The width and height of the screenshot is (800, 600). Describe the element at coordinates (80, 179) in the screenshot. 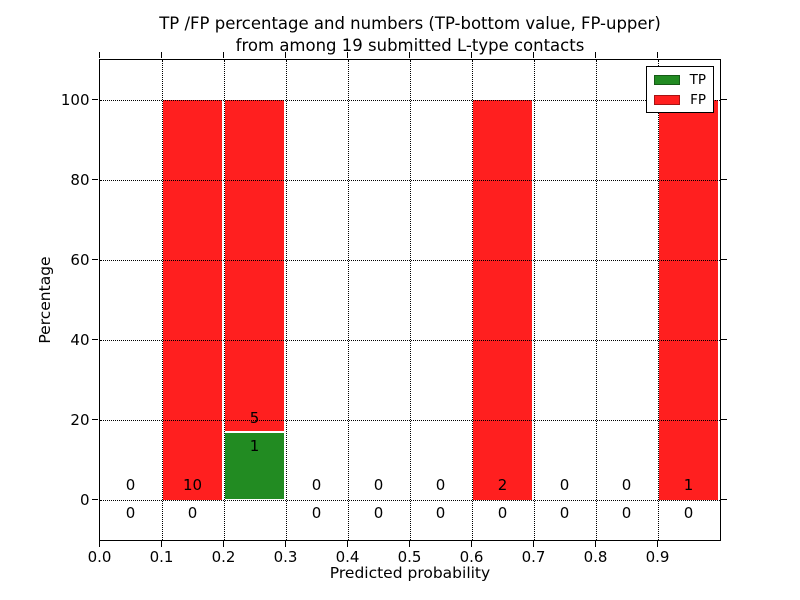

I see `y-tick-label: 80` at that location.